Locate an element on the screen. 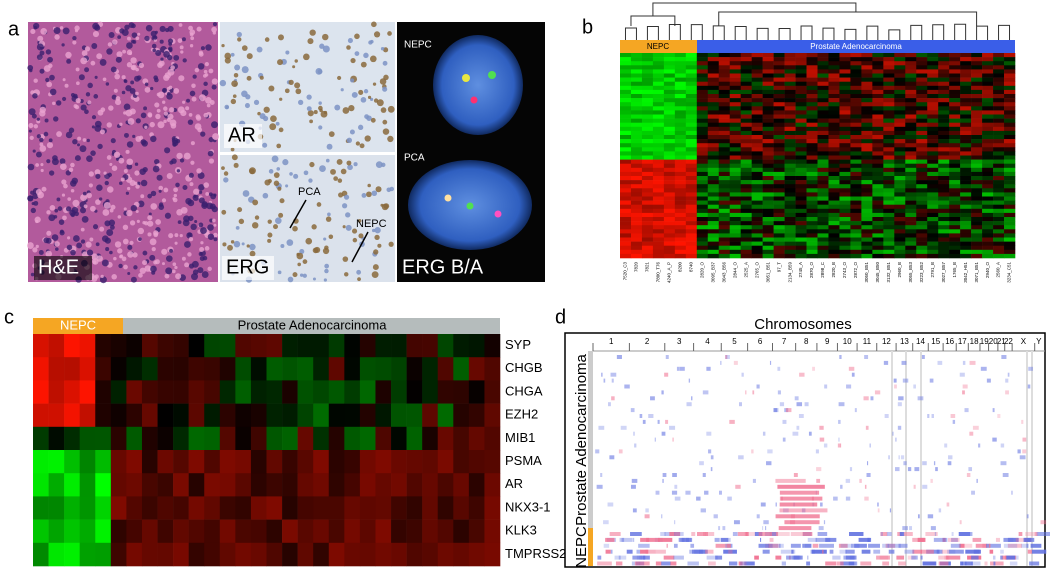 The width and height of the screenshot is (1050, 569). dendrogram is located at coordinates (806, 32).